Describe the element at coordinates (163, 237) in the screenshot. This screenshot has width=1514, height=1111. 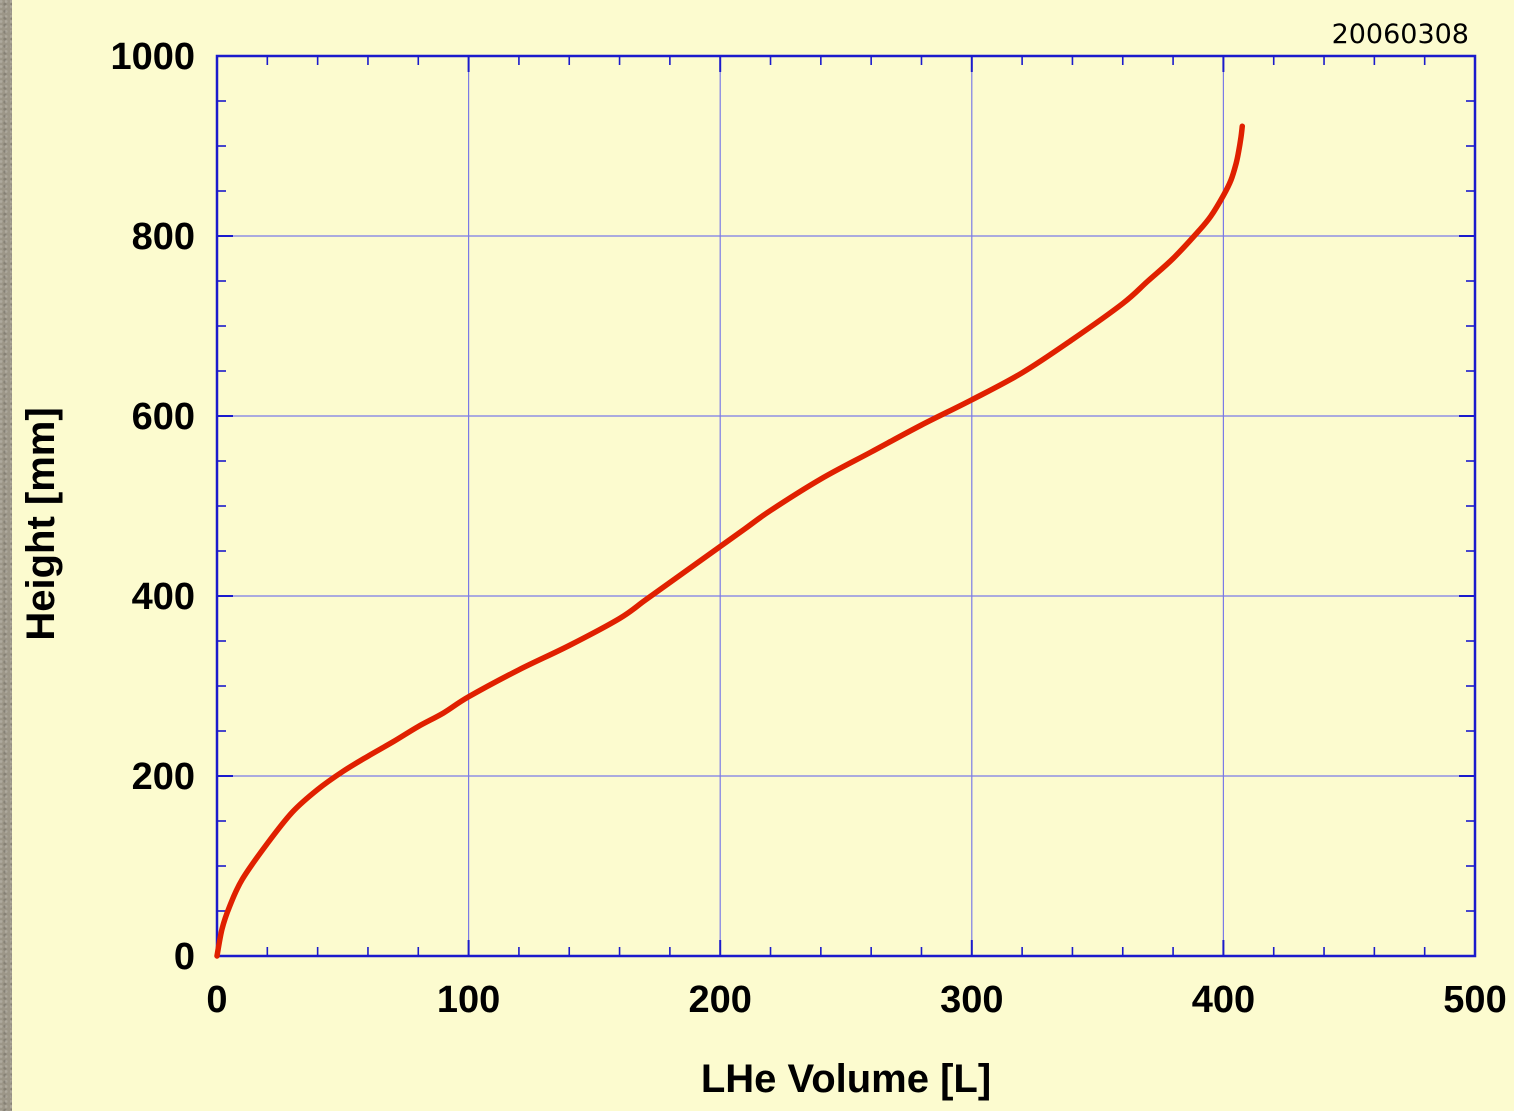
I see `y-tick-label: 800` at that location.